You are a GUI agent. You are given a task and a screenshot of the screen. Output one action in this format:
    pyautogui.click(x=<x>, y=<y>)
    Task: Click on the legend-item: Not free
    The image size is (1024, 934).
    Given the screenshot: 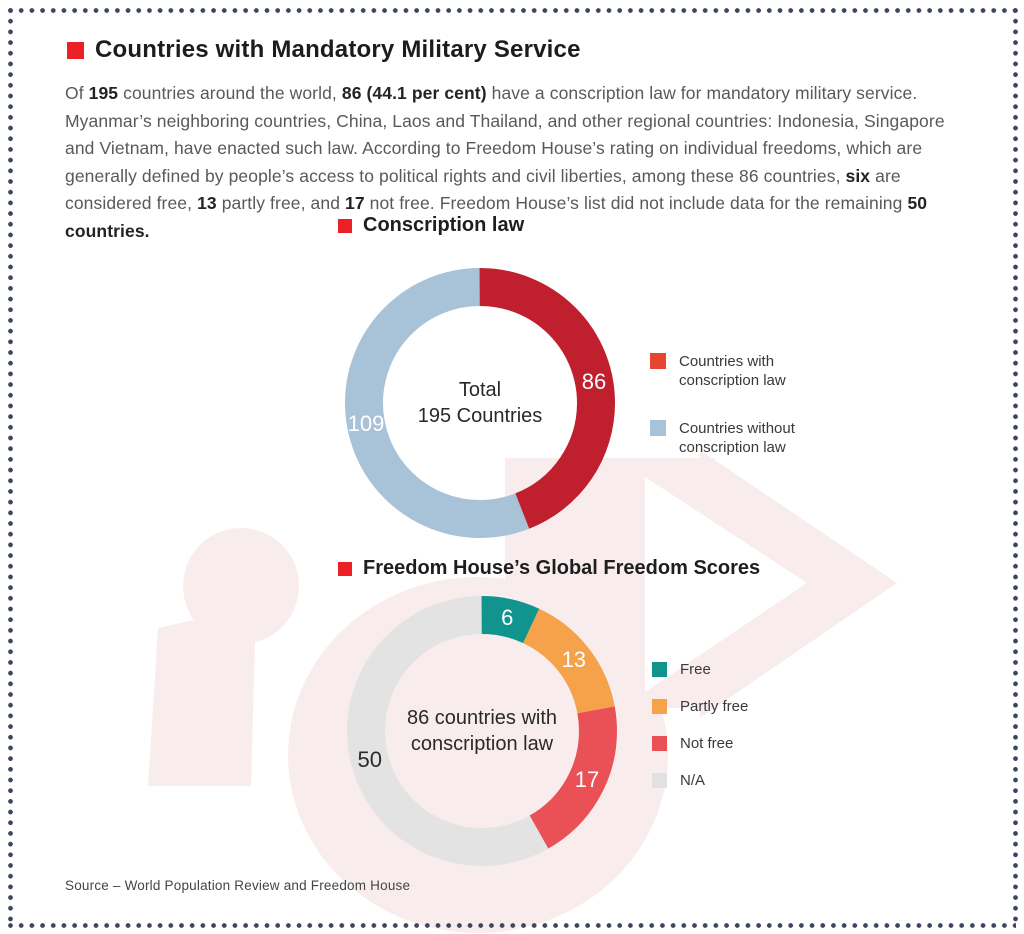 What is the action you would take?
    pyautogui.click(x=700, y=743)
    